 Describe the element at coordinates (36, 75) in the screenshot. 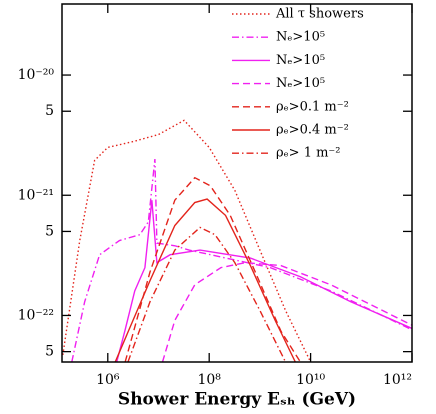

I see `y-tick-label: 10⁻²⁰` at that location.